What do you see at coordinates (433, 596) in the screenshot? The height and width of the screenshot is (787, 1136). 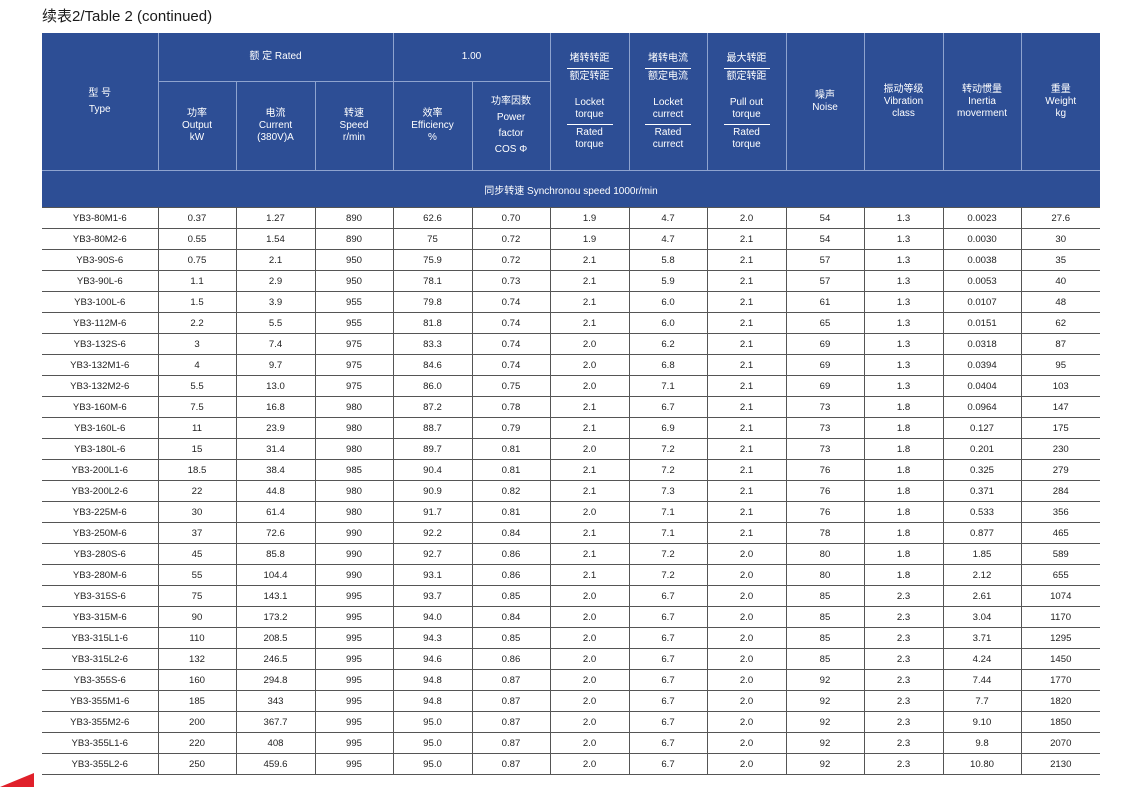 I see `table-cell: 93.7` at bounding box center [433, 596].